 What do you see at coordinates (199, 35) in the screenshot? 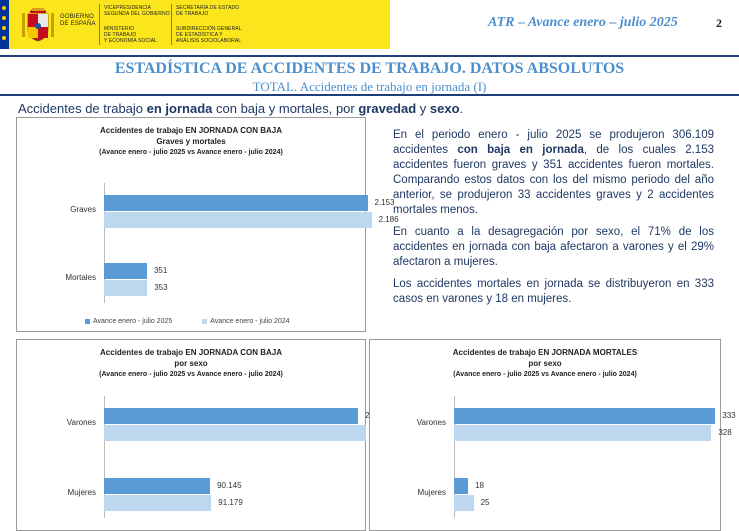
I see `subdir-line: DE ESTADÍSTICA Y` at bounding box center [199, 35].